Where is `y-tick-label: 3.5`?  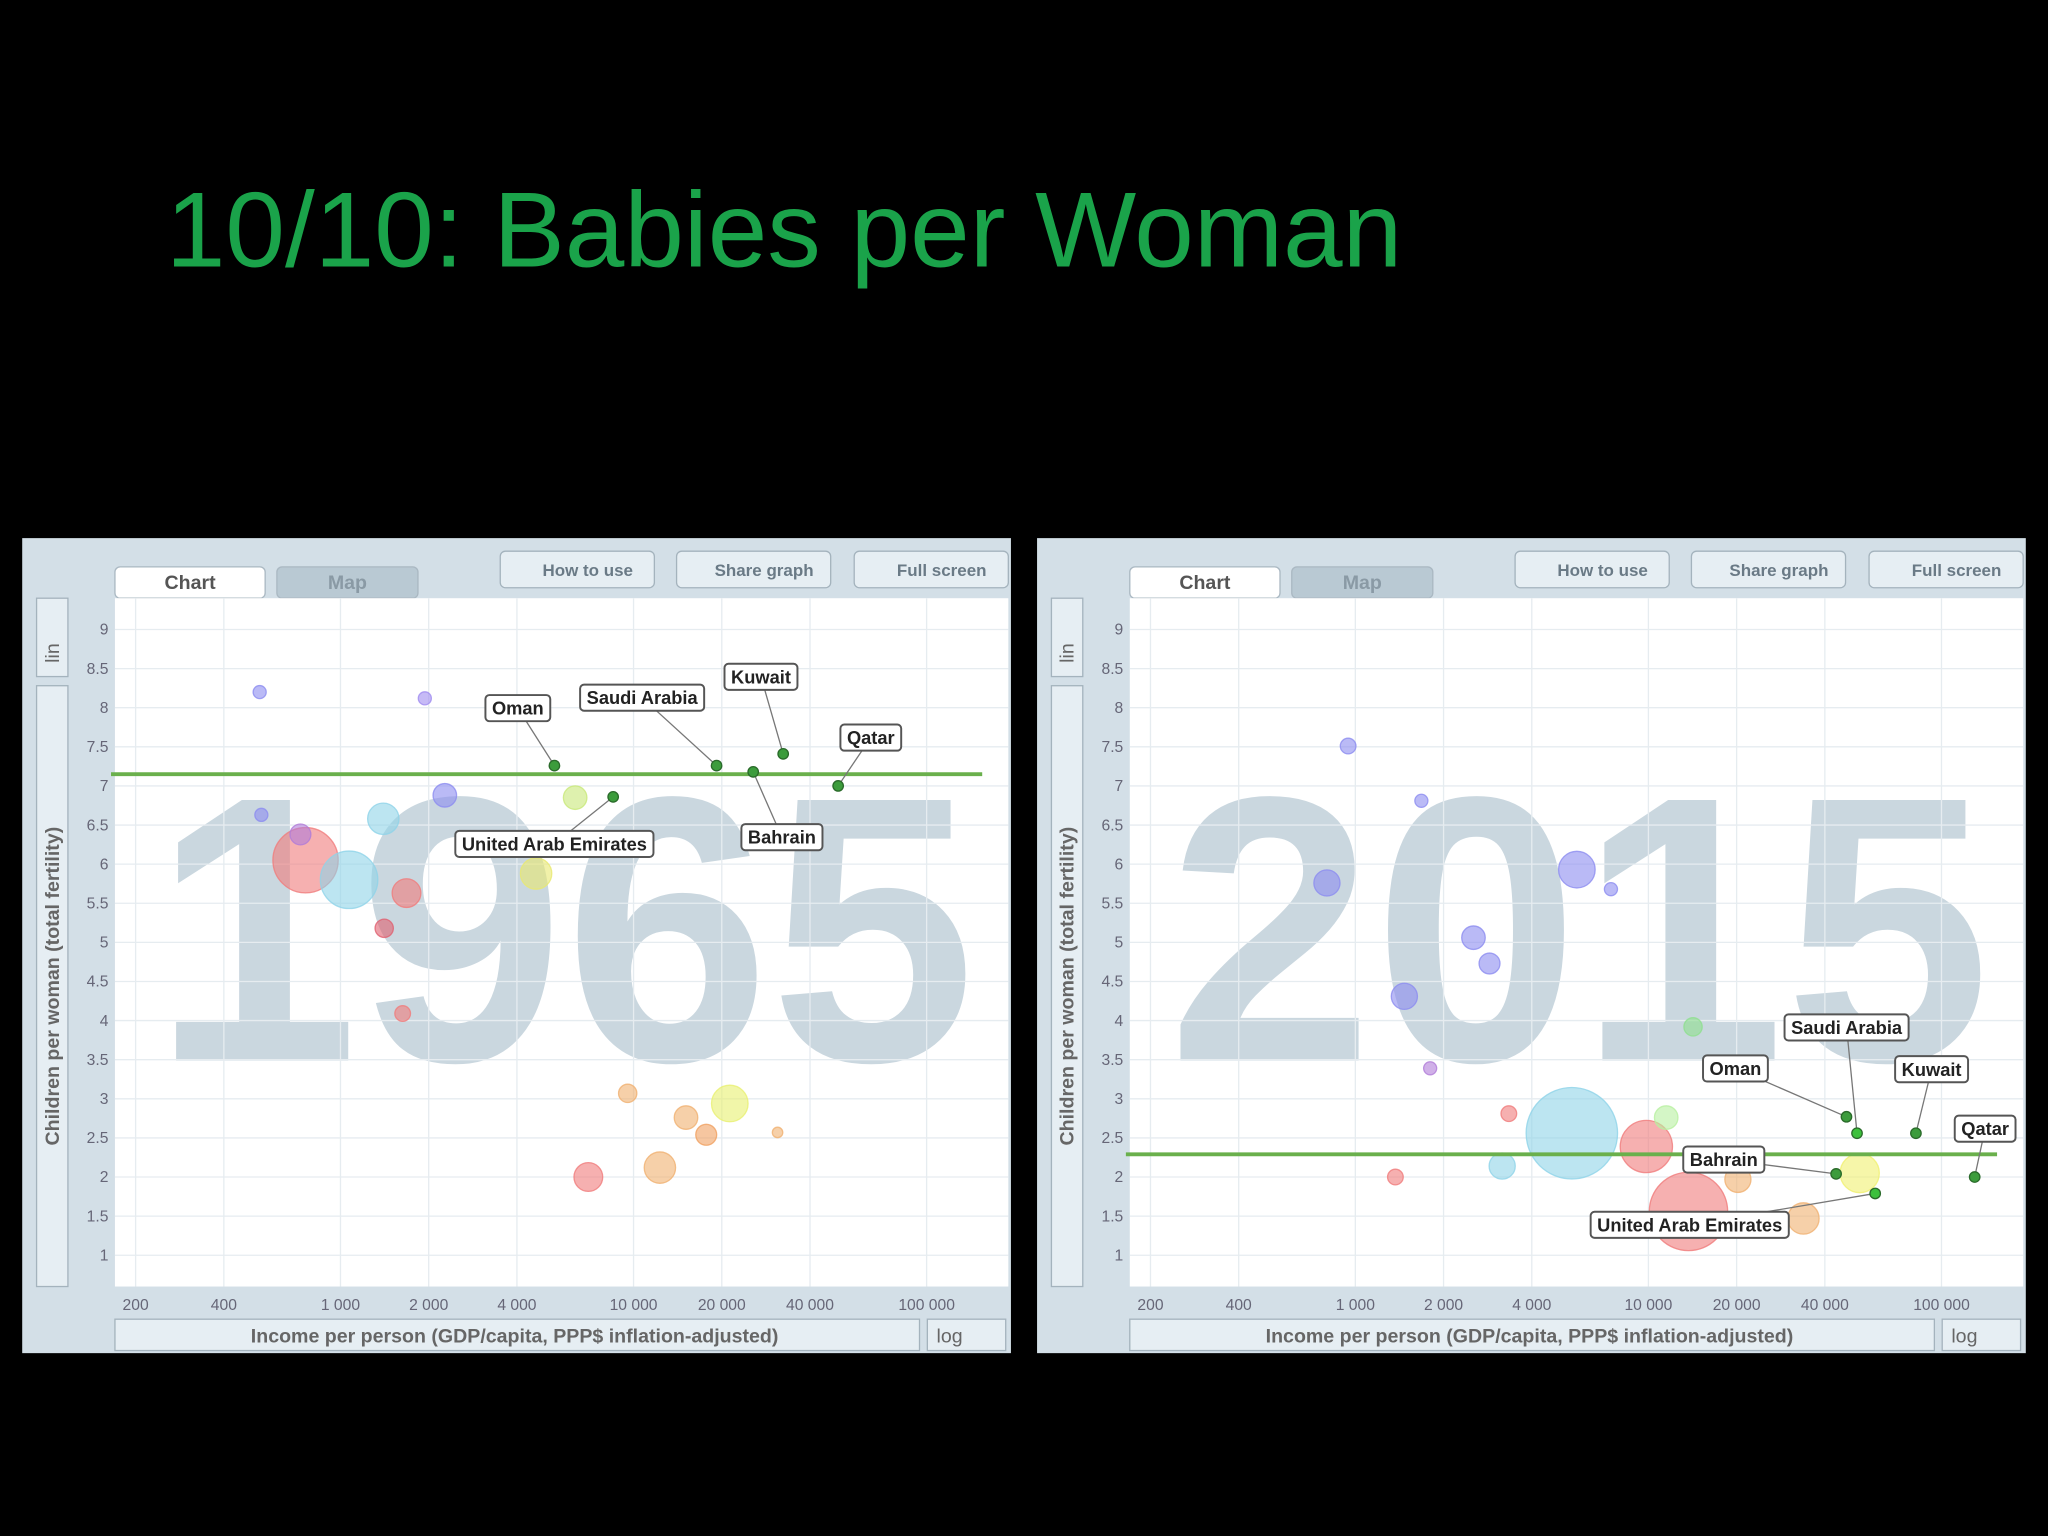 y-tick-label: 3.5 is located at coordinates (1112, 1060).